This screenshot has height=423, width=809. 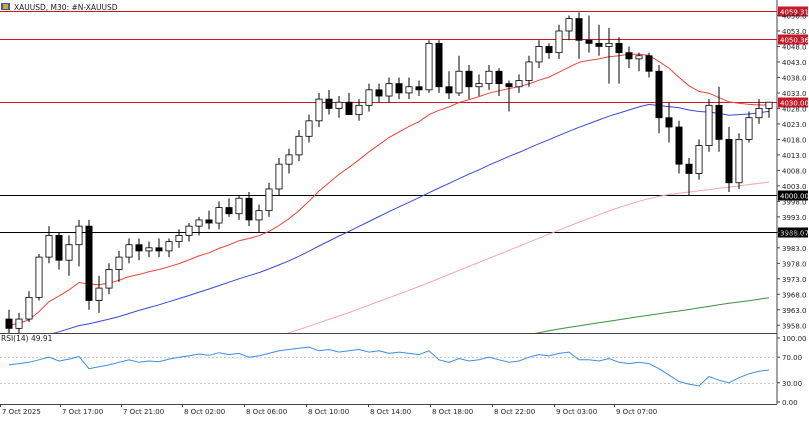 What do you see at coordinates (5, 6) in the screenshot?
I see `symbol-flag-icon` at bounding box center [5, 6].